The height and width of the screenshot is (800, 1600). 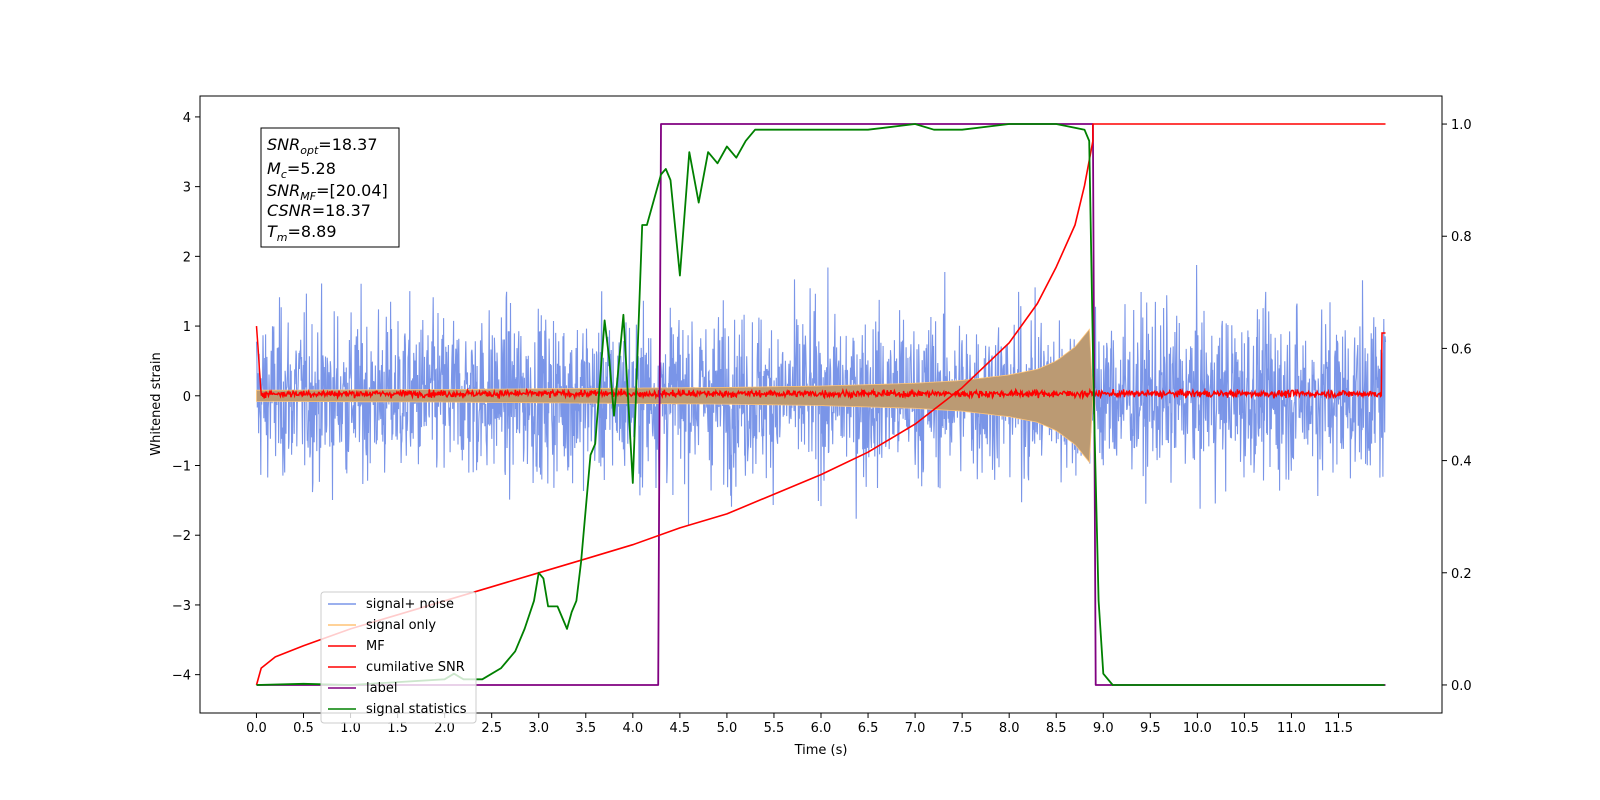 I want to click on y-right-tick-label: 0.8, so click(x=1461, y=237).